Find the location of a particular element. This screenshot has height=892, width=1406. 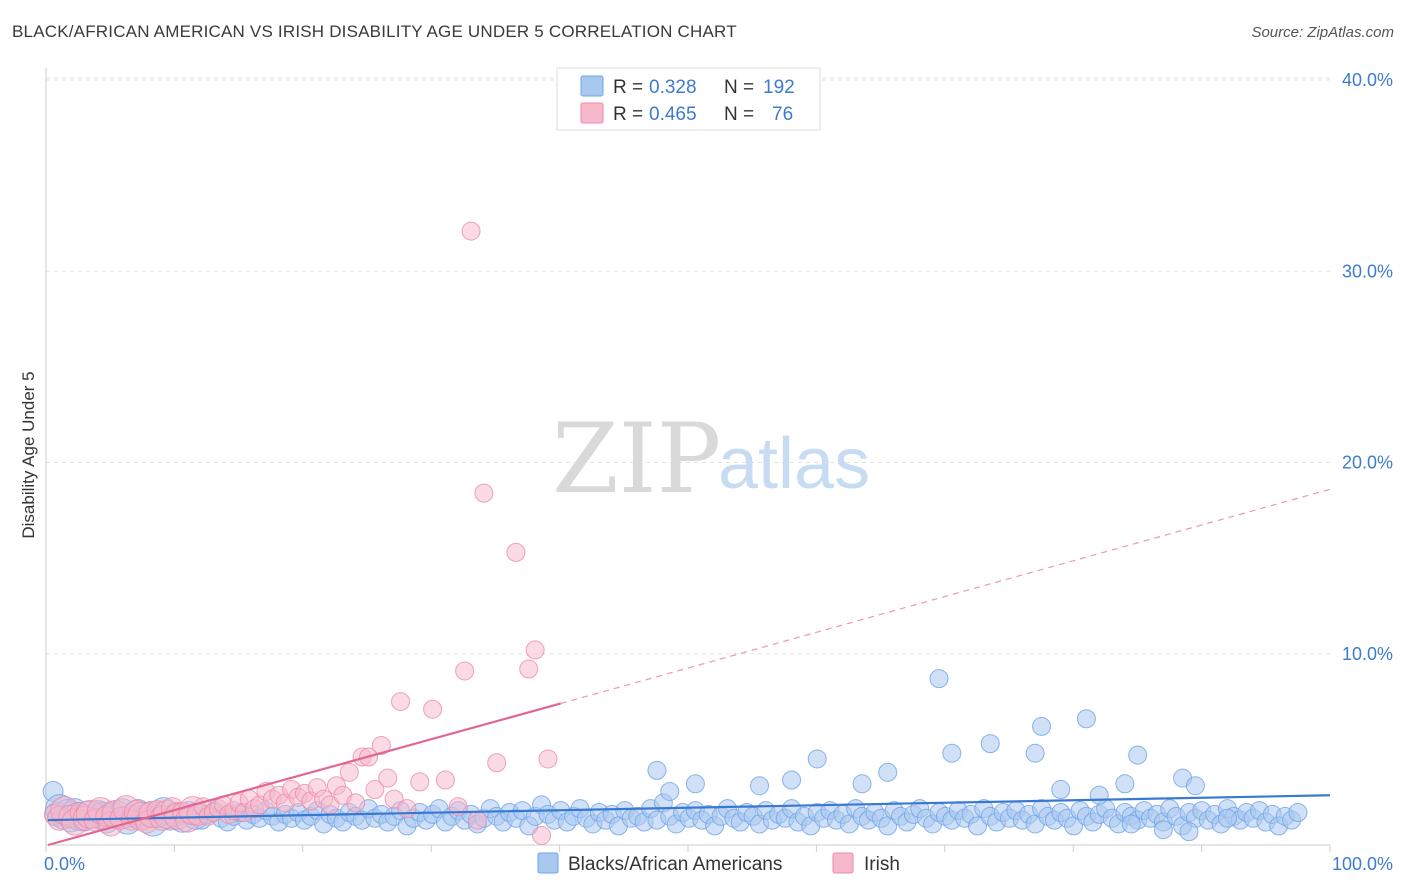

correlation-legend: R = 0.328 N = 192 R = 0.465 N = 76 is located at coordinates (688, 99).